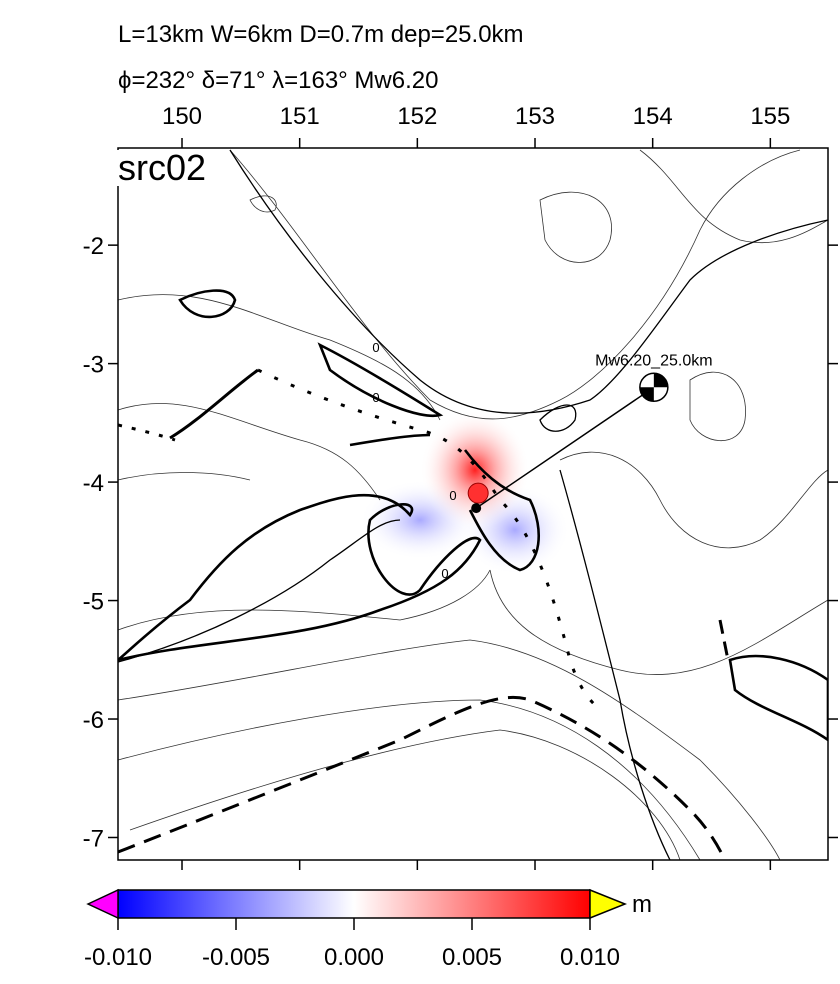  I want to click on y-tick-label: -5, so click(93, 602).